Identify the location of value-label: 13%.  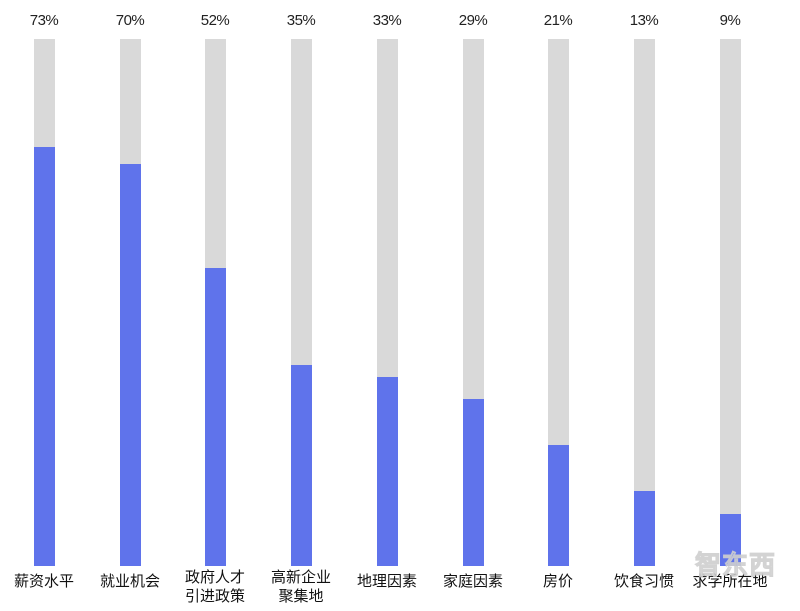
(644, 20).